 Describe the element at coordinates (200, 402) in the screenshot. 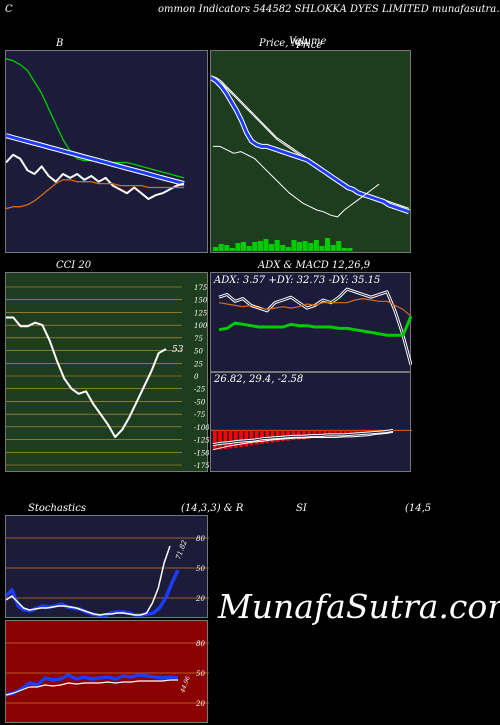

I see `cci-tick-label: -50` at that location.